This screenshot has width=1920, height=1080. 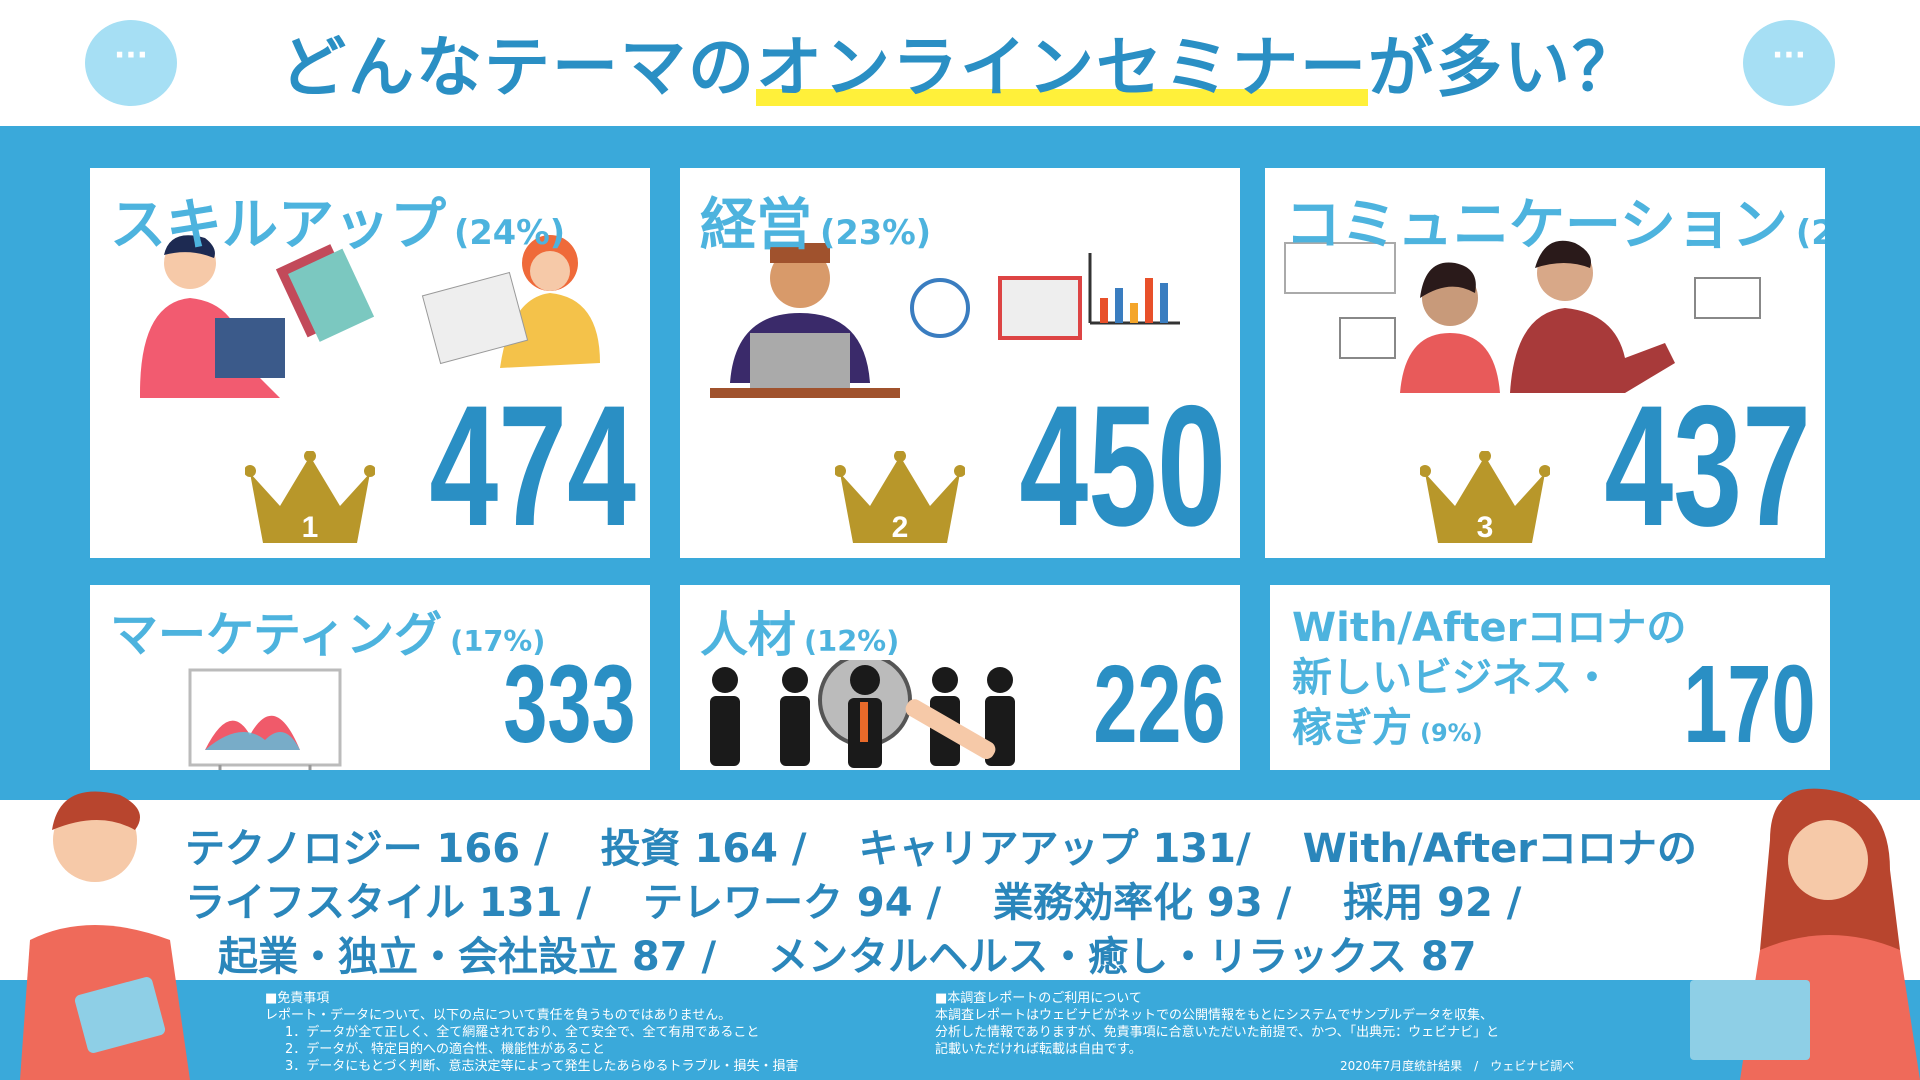 I want to click on percent: (23%), so click(x=876, y=232).